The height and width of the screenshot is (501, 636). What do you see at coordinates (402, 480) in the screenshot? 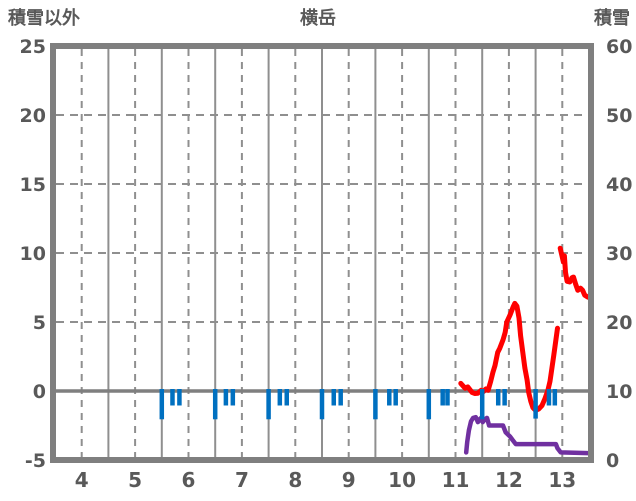
I see `x-axis-tick-label: 10` at bounding box center [402, 480].